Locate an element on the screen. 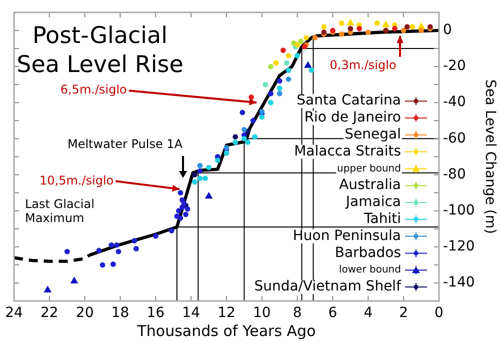 The image size is (500, 341). x-tick-label: 14 is located at coordinates (191, 313).